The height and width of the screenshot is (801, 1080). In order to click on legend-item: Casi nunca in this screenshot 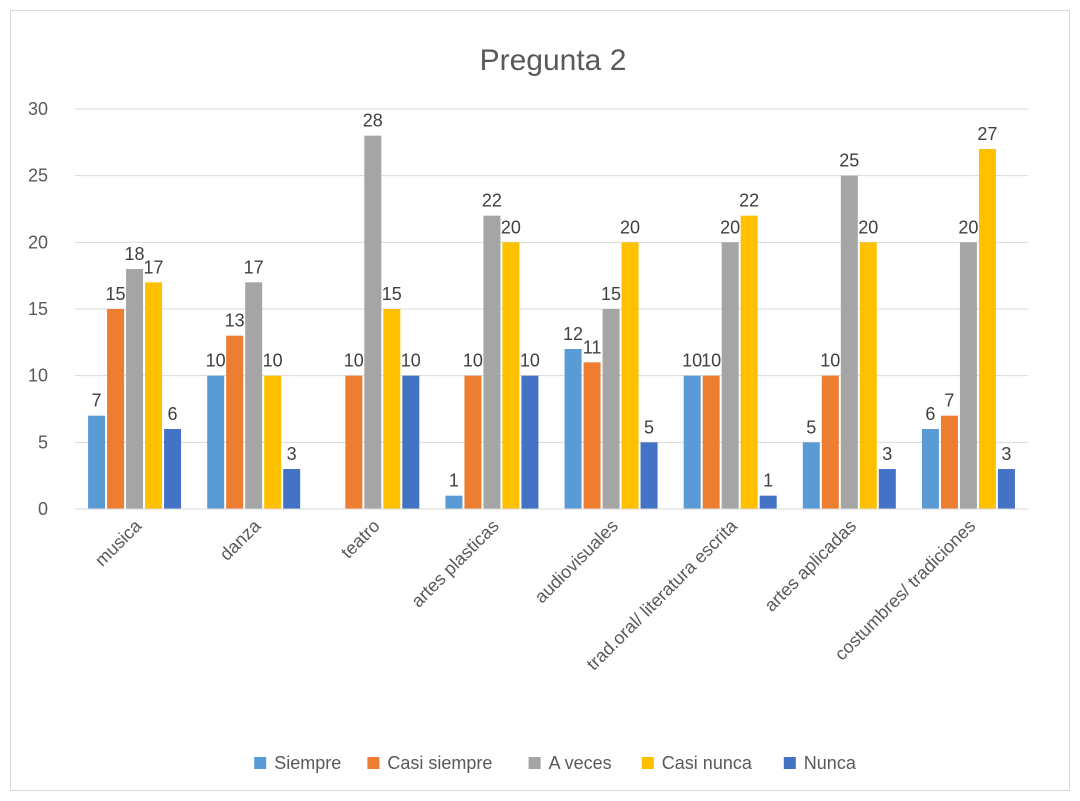, I will do `click(697, 763)`.